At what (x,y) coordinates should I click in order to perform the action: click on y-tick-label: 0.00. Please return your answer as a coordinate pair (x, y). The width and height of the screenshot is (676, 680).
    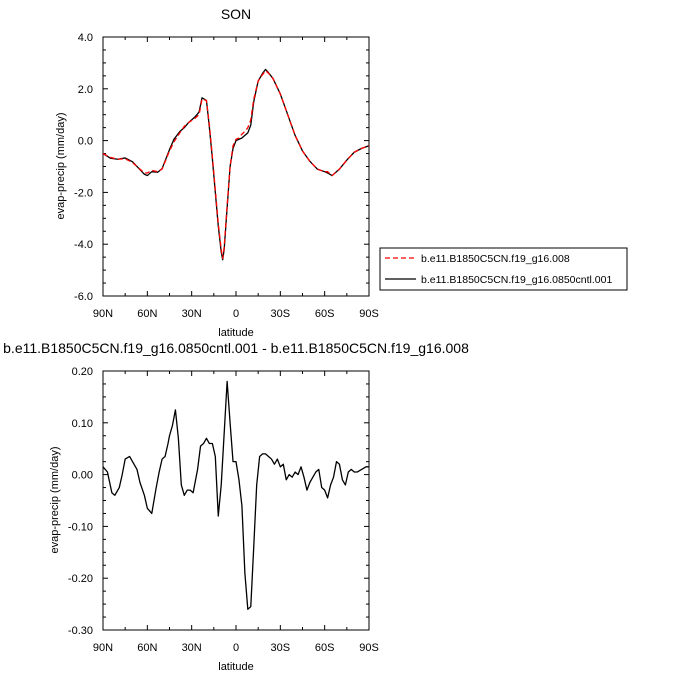
    Looking at the image, I should click on (82, 476).